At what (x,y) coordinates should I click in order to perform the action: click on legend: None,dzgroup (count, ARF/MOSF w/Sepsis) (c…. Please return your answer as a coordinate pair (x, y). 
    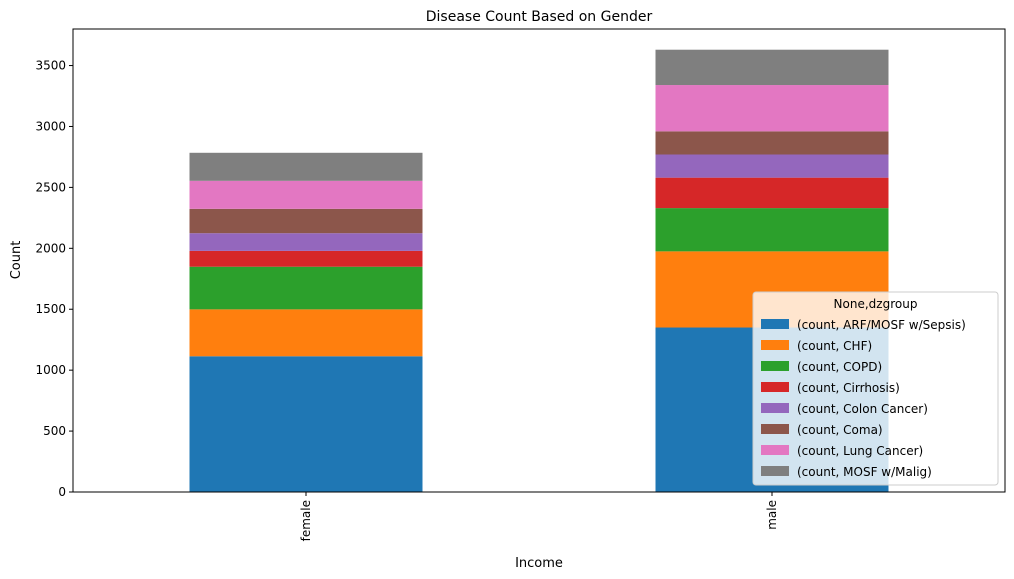
    Looking at the image, I should click on (875, 388).